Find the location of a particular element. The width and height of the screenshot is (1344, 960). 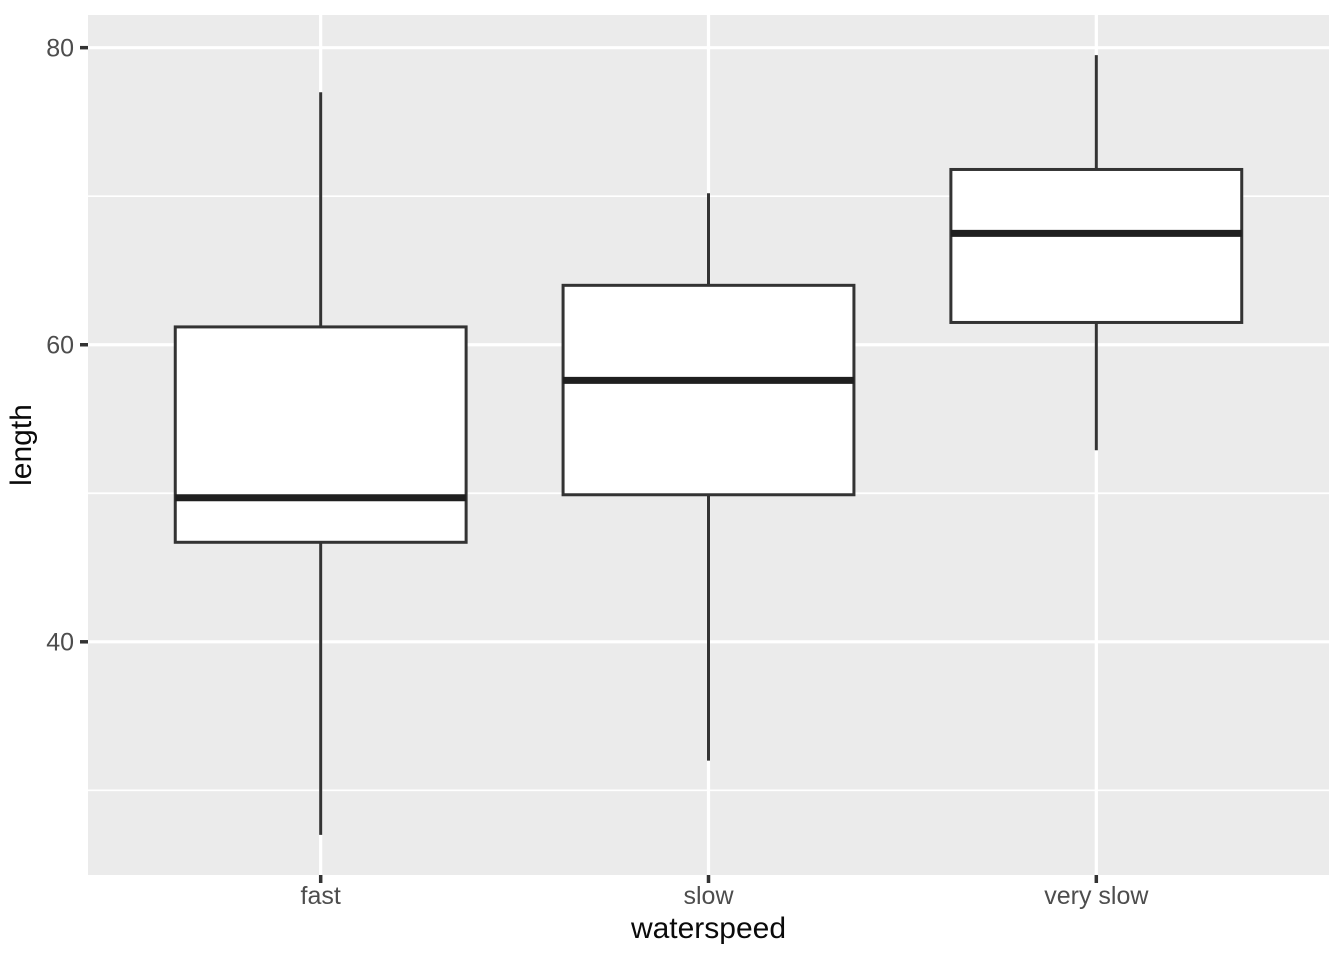

y-tick-label: 80 is located at coordinates (60, 48).